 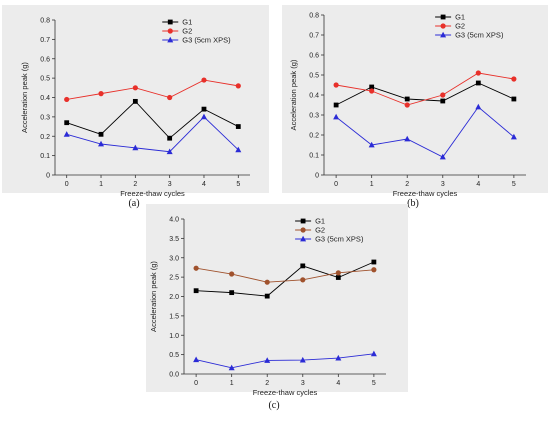 I want to click on y-tick-label: 0.3, so click(x=314, y=116).